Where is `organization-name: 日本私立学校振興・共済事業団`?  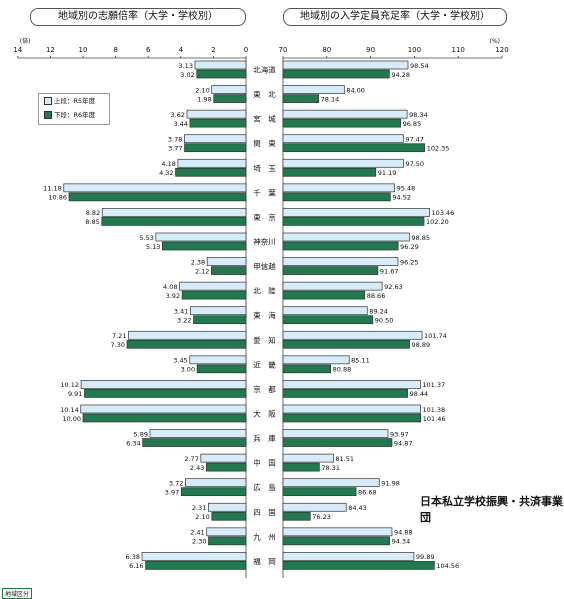
organization-name: 日本私立学校振興・共済事業団 is located at coordinates (491, 509).